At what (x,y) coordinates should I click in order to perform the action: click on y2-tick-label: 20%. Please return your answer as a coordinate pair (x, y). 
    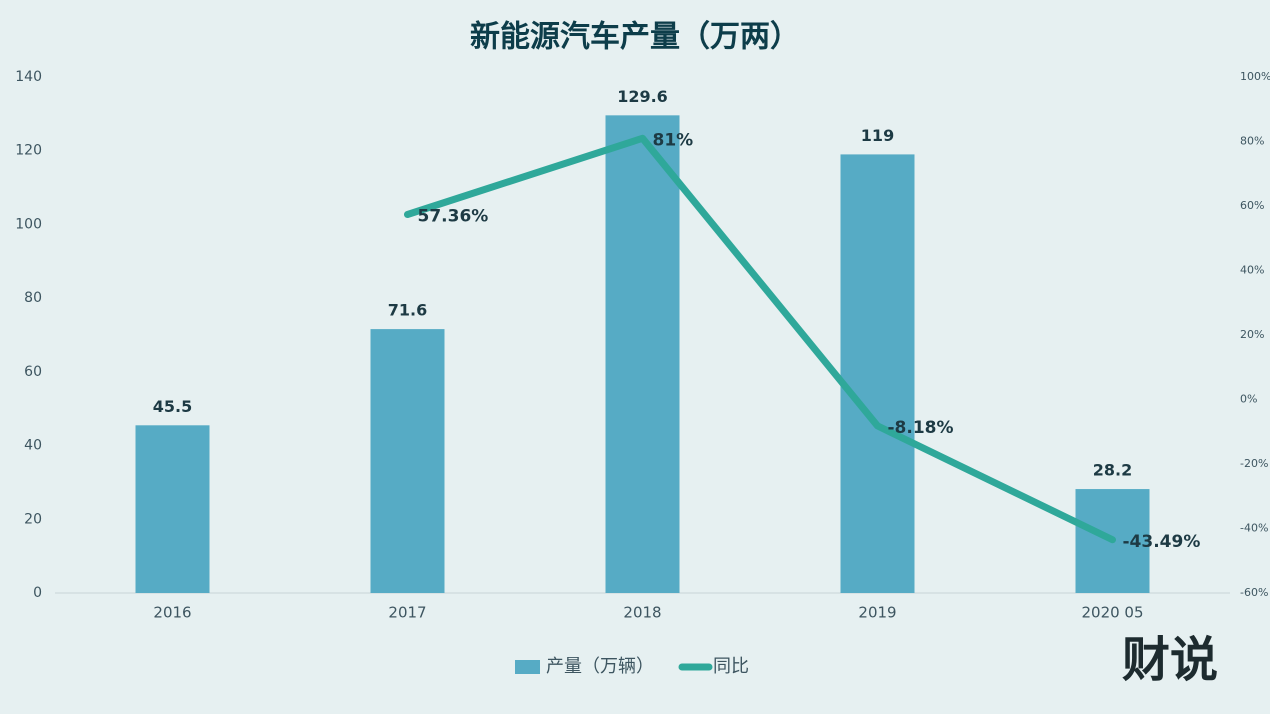
    Looking at the image, I should click on (1252, 334).